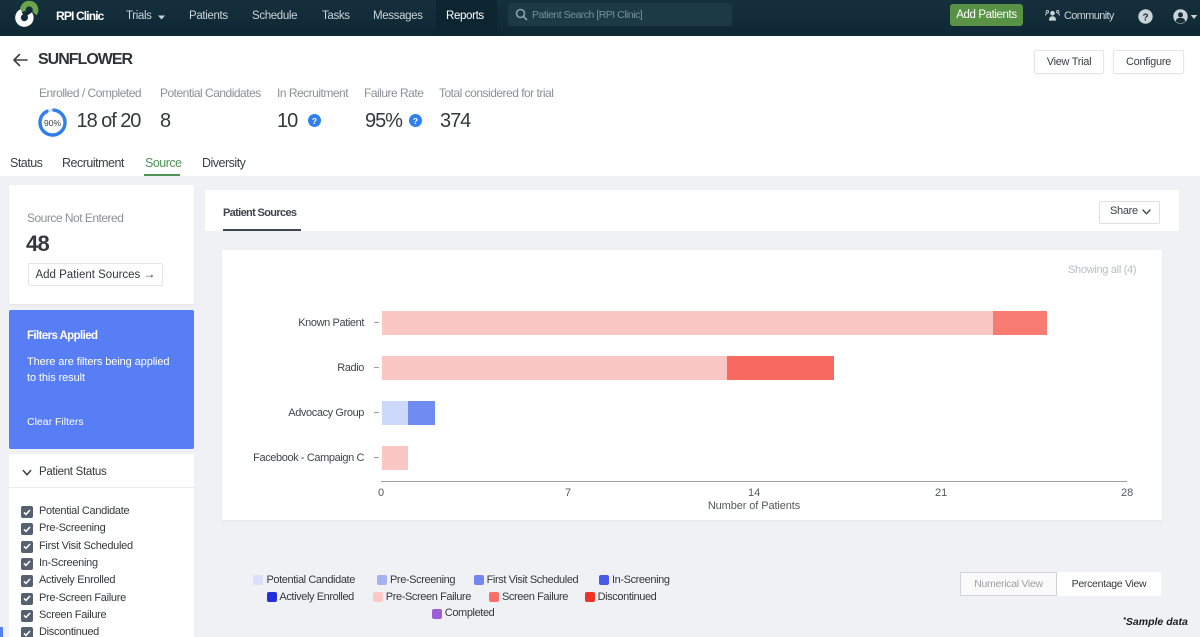 The image size is (1200, 637). What do you see at coordinates (52, 123) in the screenshot?
I see `svg-text: 90%` at bounding box center [52, 123].